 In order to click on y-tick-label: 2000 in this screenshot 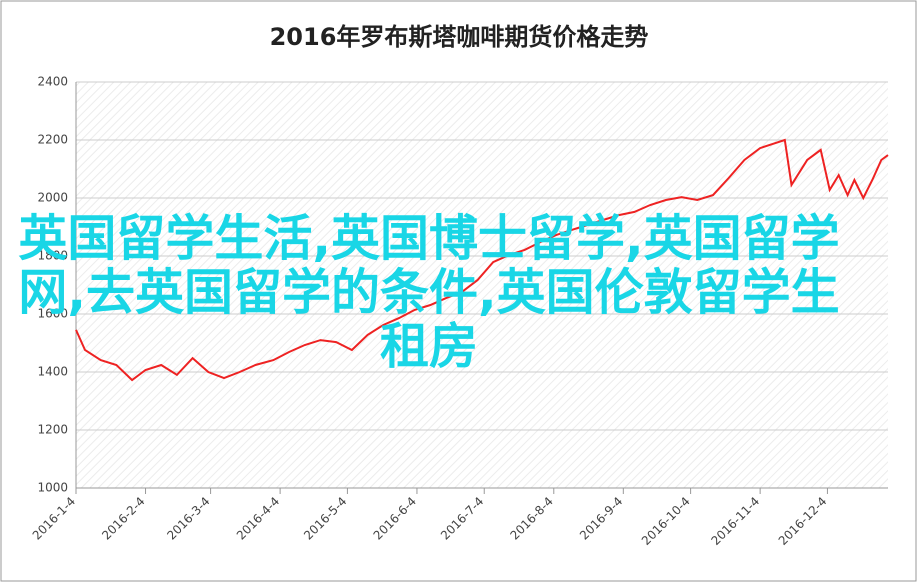, I will do `click(52, 198)`.